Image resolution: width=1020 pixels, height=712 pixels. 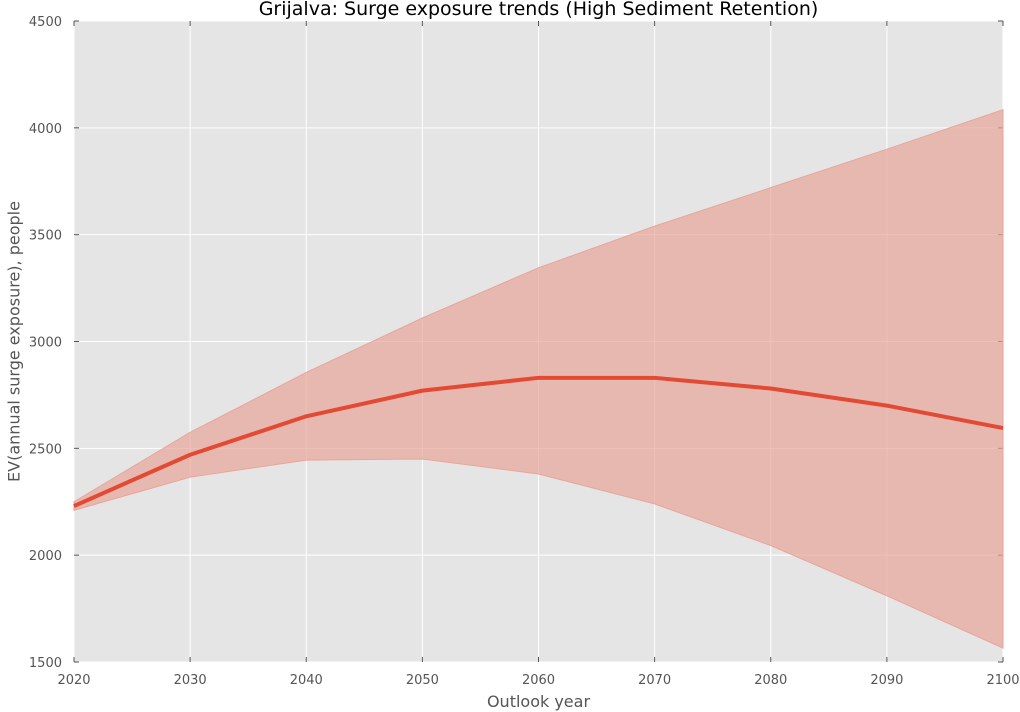 What do you see at coordinates (45, 22) in the screenshot?
I see `y-tick-label: 4500` at bounding box center [45, 22].